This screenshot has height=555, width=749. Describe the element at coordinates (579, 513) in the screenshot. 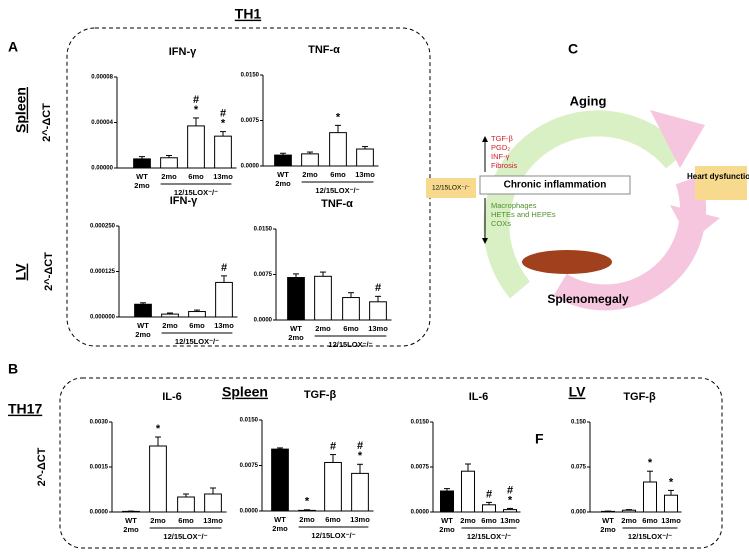

I see `y-tick-label: 0.000` at that location.